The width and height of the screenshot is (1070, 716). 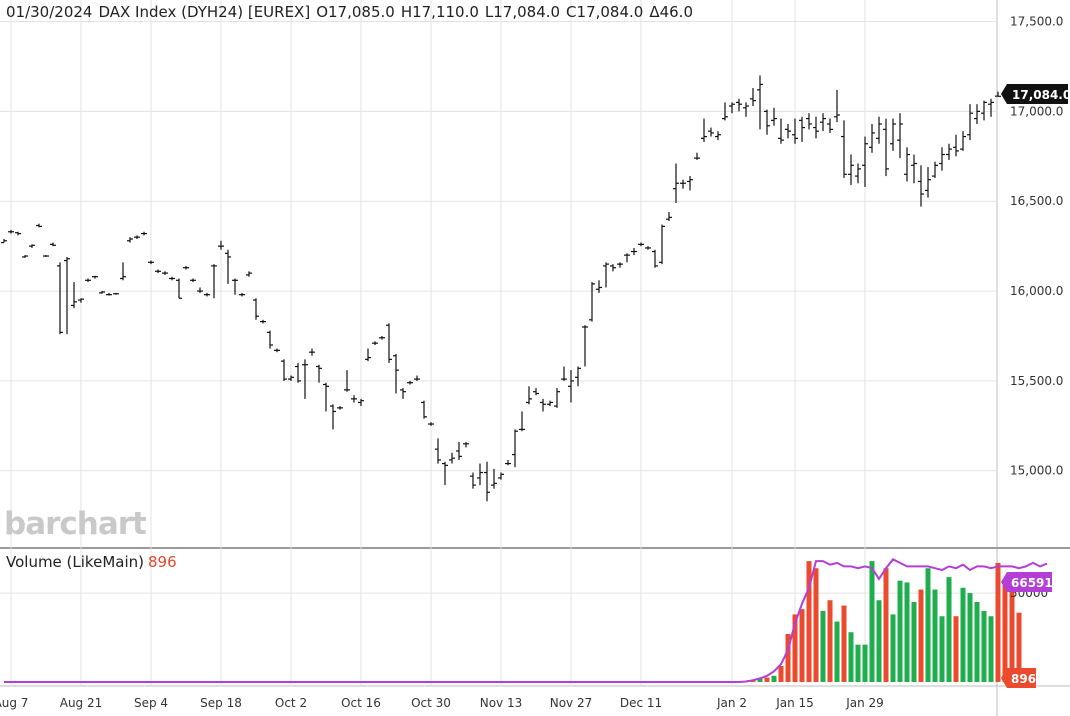 What do you see at coordinates (1036, 22) in the screenshot?
I see `price-tick-label: 17,500.0` at bounding box center [1036, 22].